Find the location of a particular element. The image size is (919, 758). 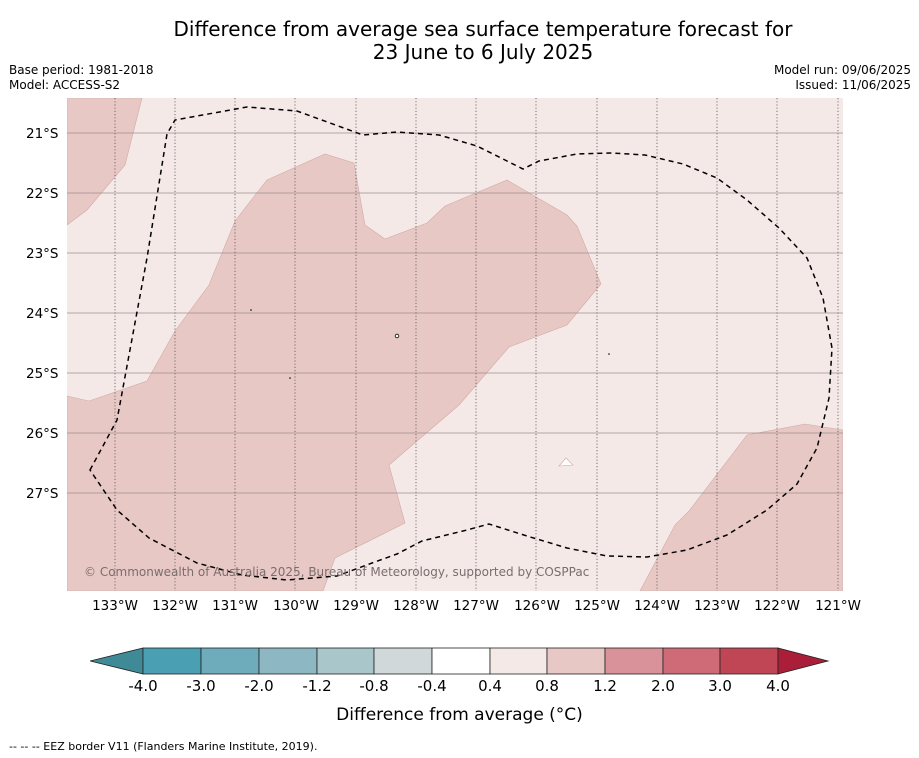

colorbar-tick-label: 1.2 is located at coordinates (605, 686).